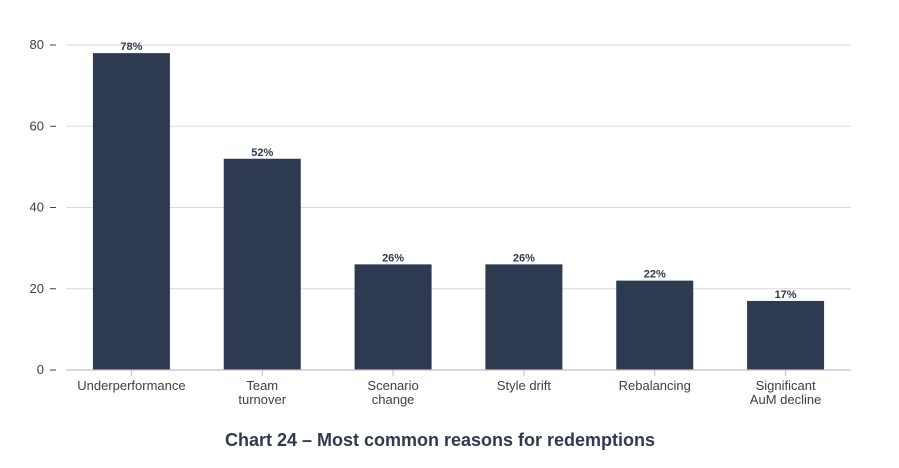 Image resolution: width=899 pixels, height=468 pixels. I want to click on x-tick-label-line: Team, so click(262, 385).